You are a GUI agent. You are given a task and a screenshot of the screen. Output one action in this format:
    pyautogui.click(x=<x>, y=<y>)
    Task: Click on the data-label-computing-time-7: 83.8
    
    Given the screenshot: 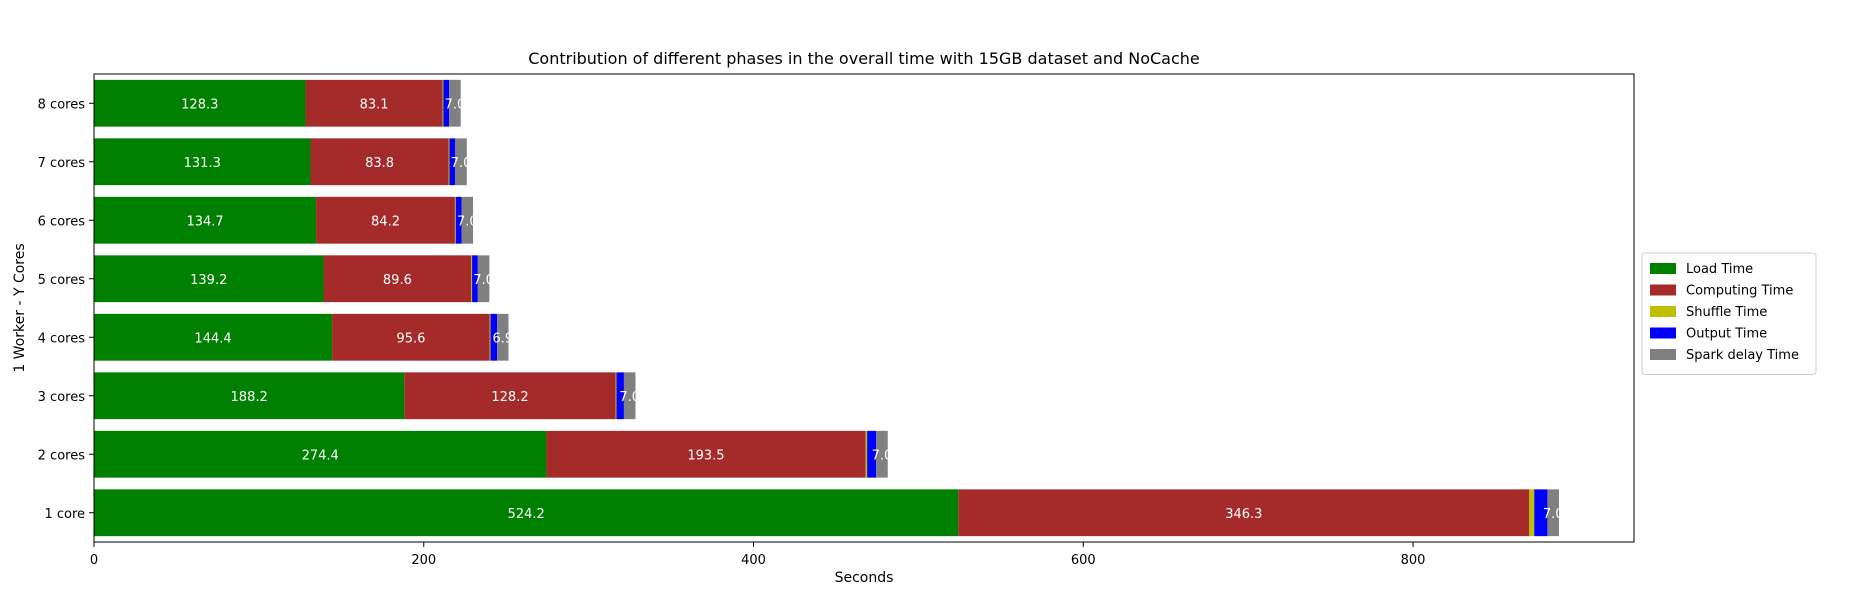 What is the action you would take?
    pyautogui.click(x=379, y=163)
    